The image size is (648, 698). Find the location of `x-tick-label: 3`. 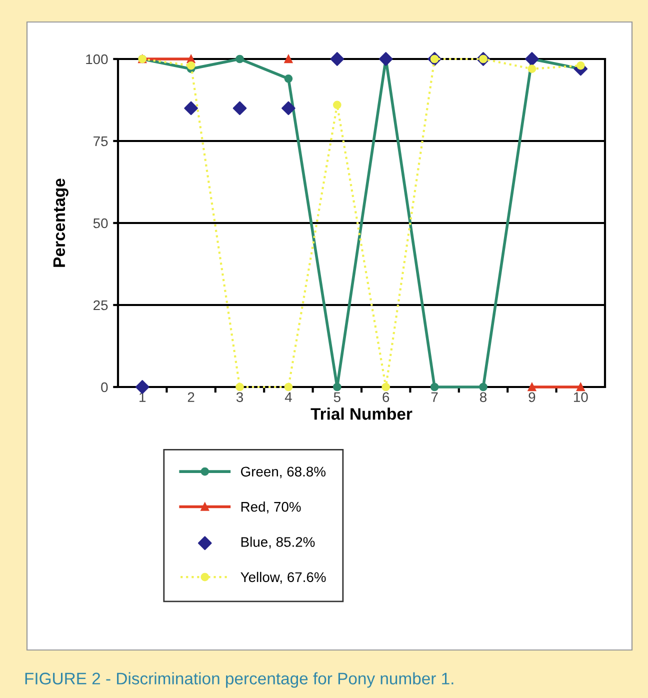

x-tick-label: 3 is located at coordinates (239, 397).